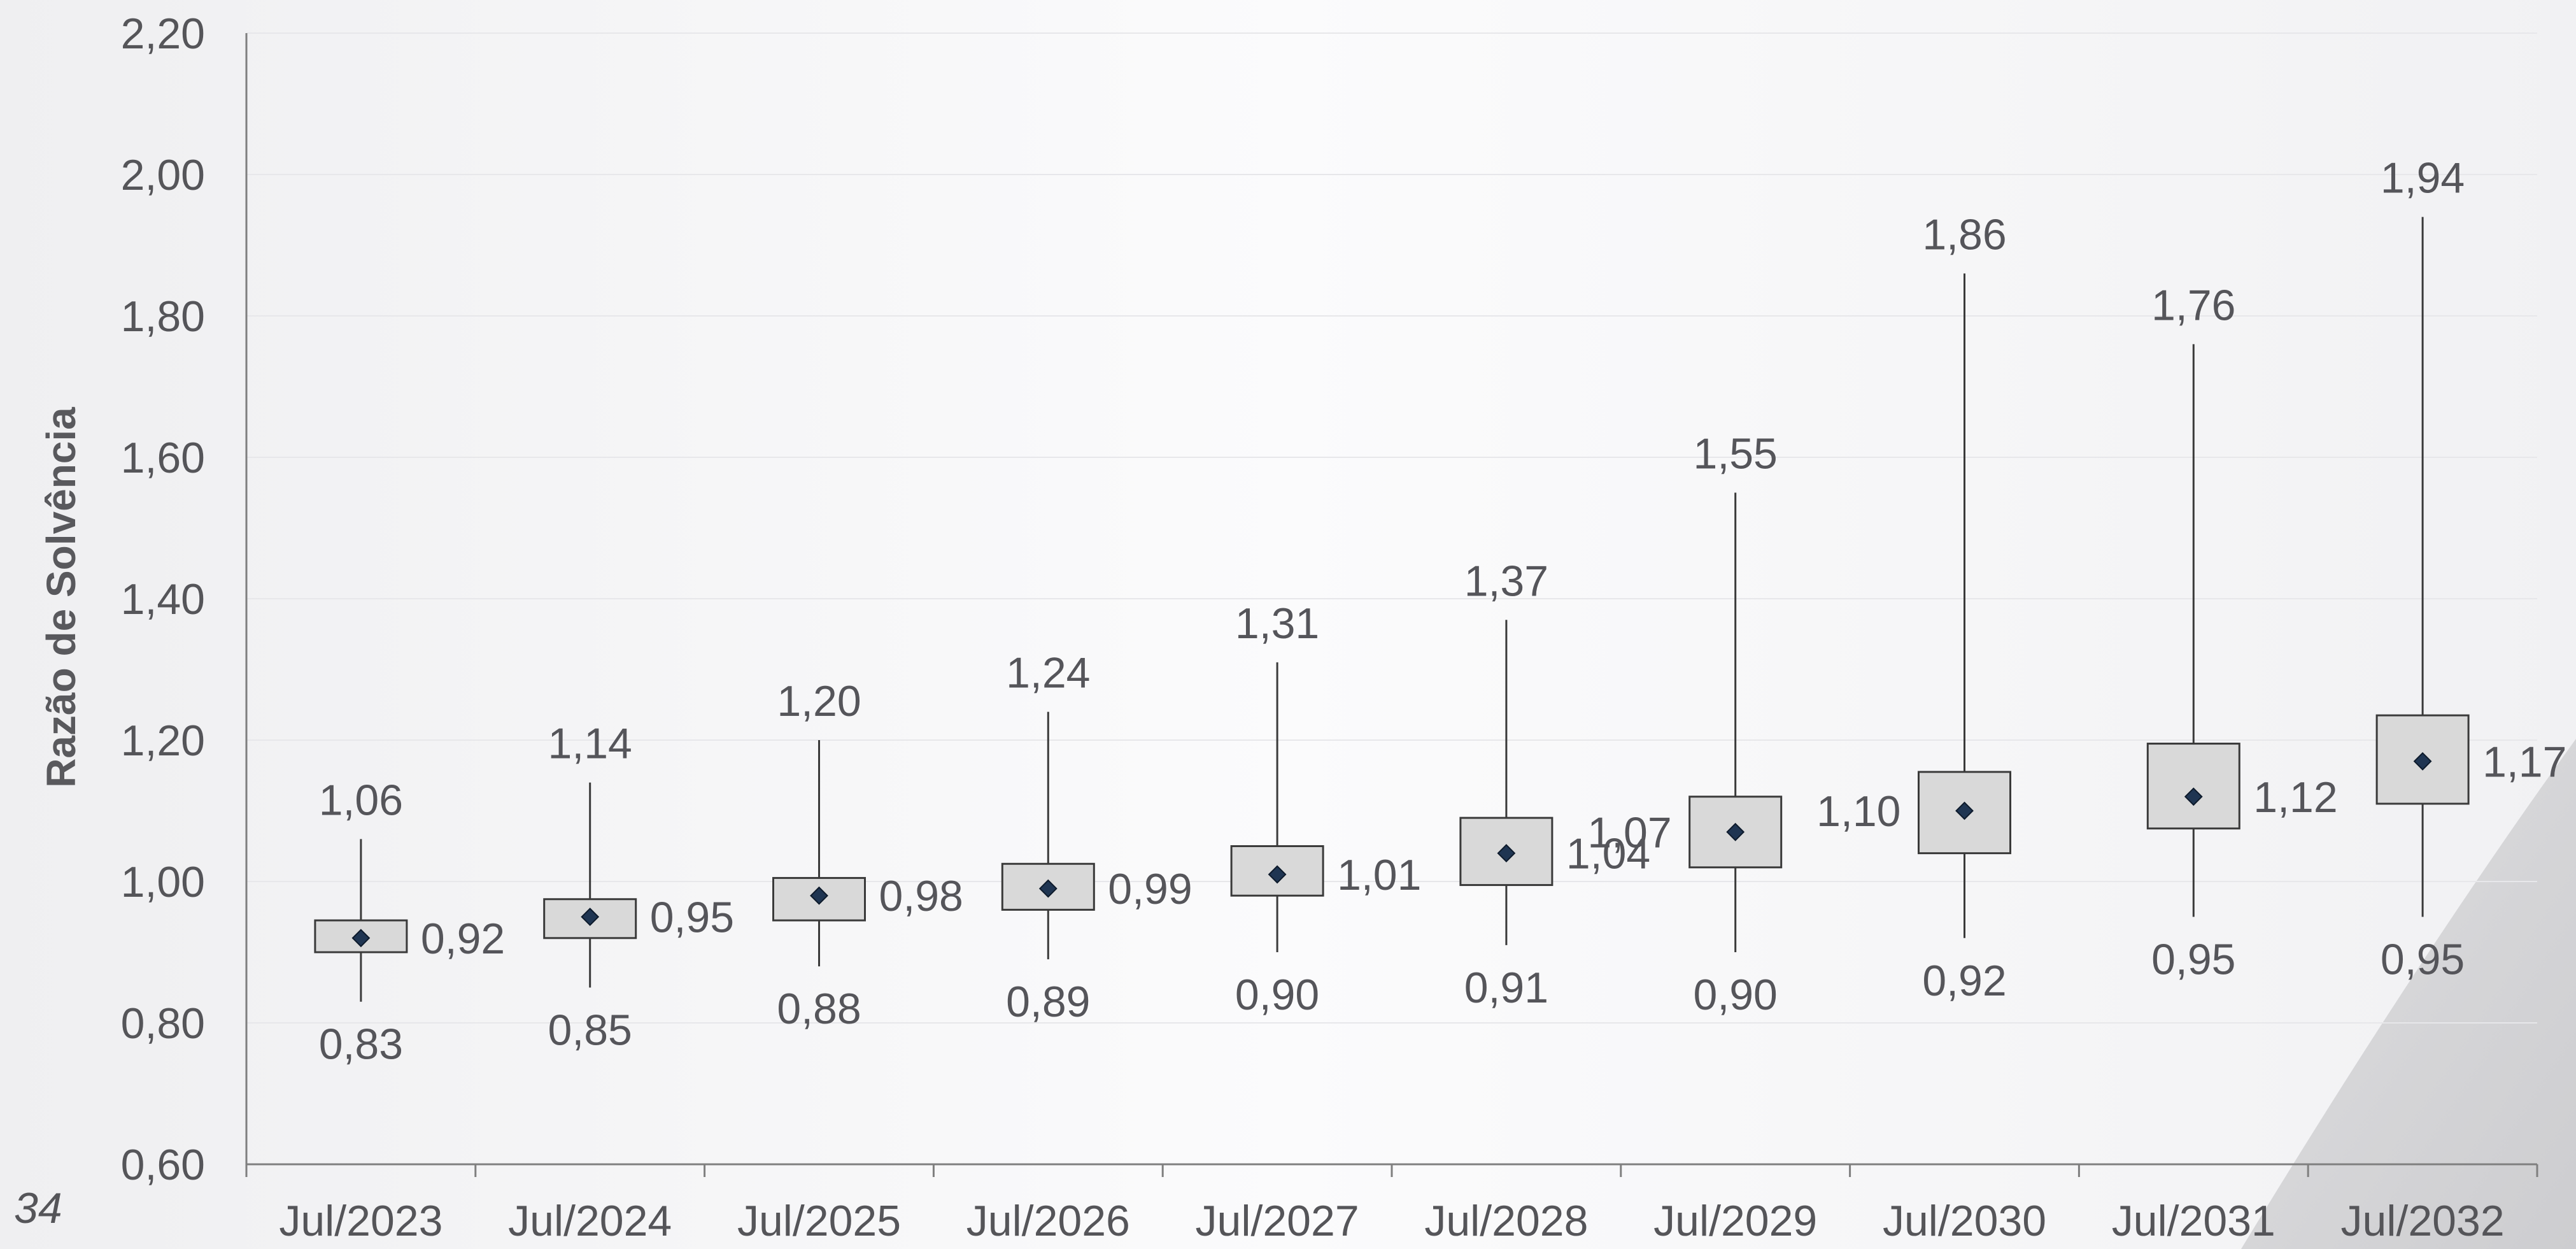 This screenshot has width=2576, height=1249. Describe the element at coordinates (1735, 1221) in the screenshot. I see `x-tick-label: Jul/2029` at that location.